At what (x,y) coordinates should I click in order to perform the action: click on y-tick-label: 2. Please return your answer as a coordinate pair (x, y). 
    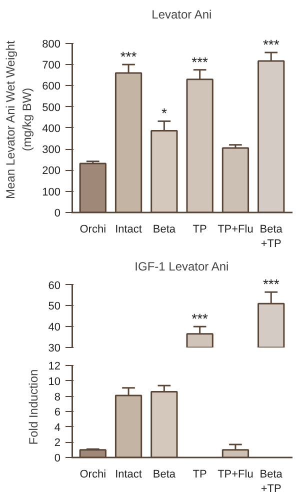
    Looking at the image, I should click on (57, 443).